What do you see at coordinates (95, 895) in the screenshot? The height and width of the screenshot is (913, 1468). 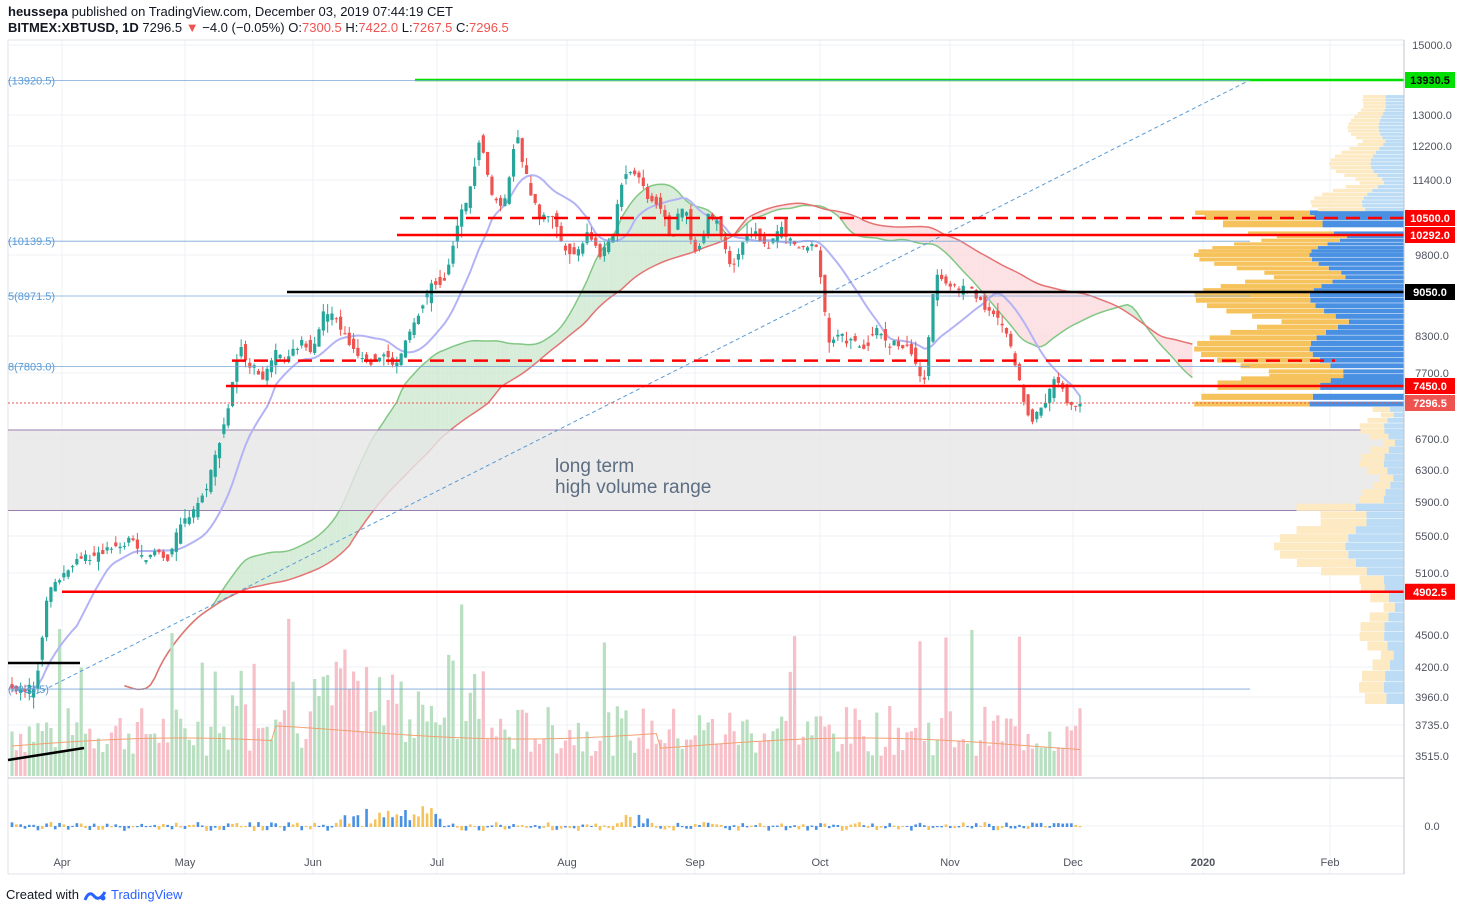 I see `tradingview-logo-icon` at bounding box center [95, 895].